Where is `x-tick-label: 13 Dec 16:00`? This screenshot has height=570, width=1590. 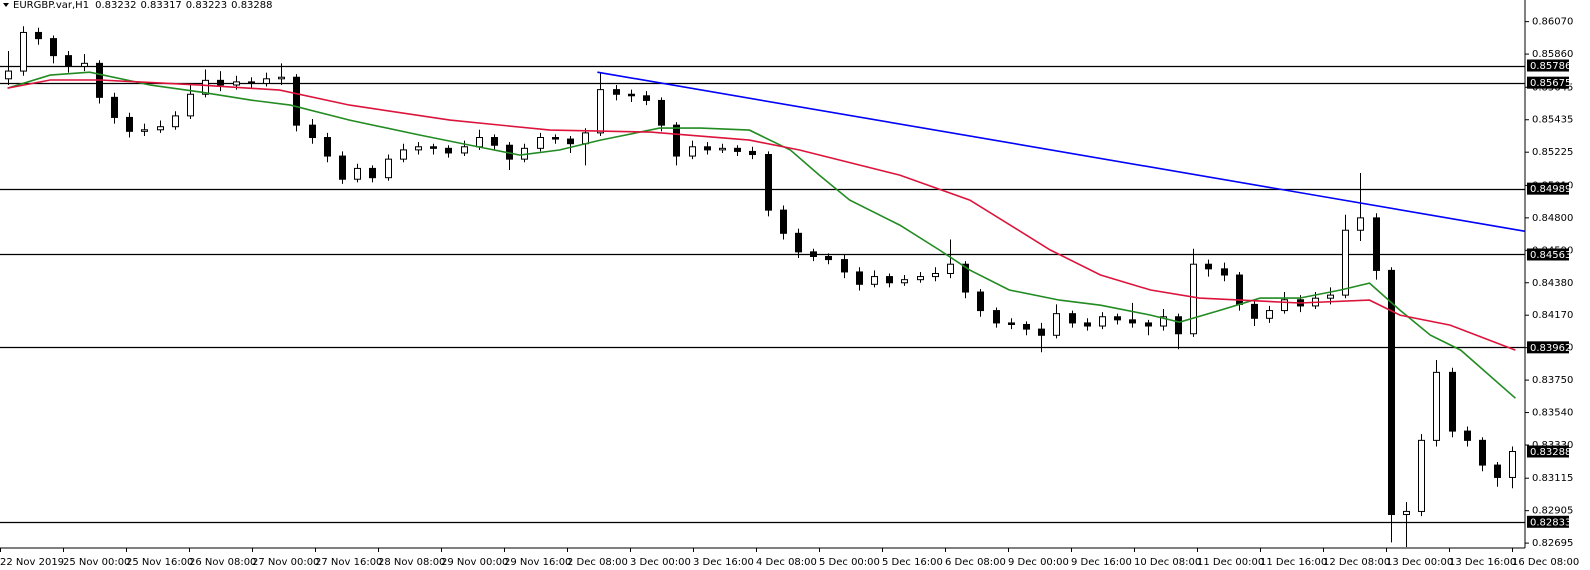
x-tick-label: 13 Dec 16:00 is located at coordinates (1482, 562).